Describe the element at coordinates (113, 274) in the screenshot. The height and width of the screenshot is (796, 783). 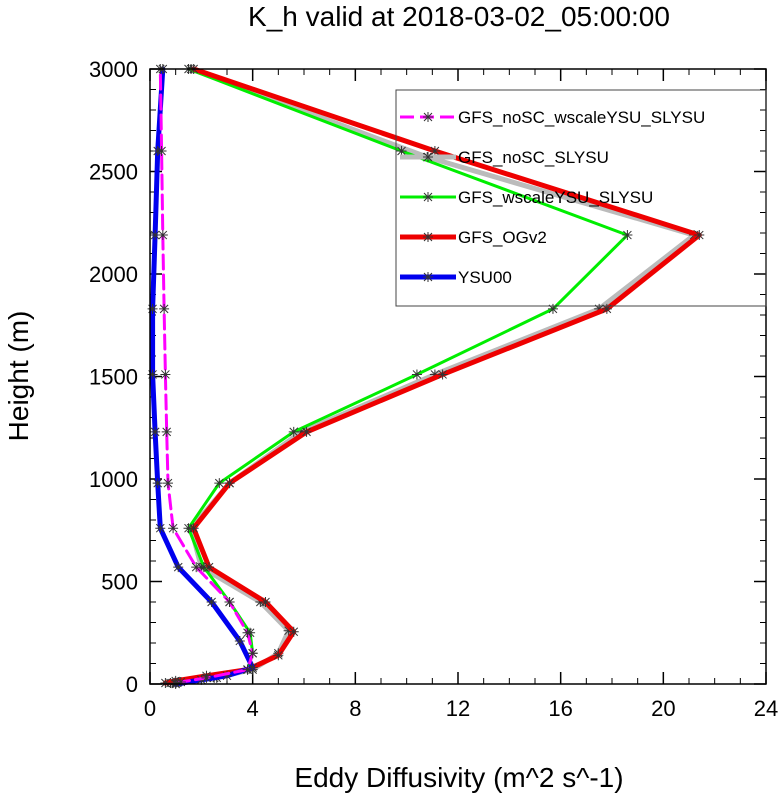
I see `y-tick-label: 2000` at that location.